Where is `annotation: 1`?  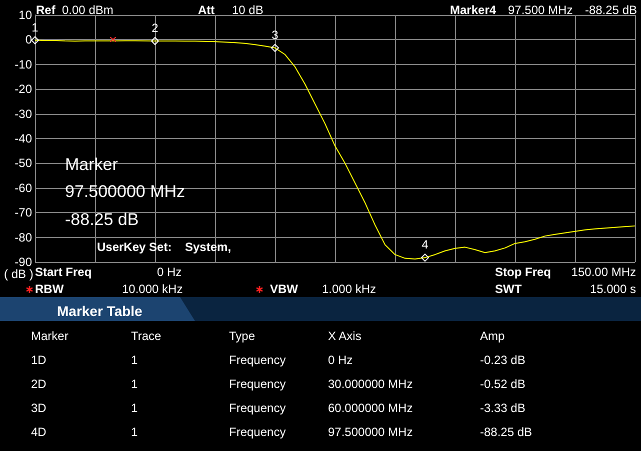
annotation: 1 is located at coordinates (35, 27).